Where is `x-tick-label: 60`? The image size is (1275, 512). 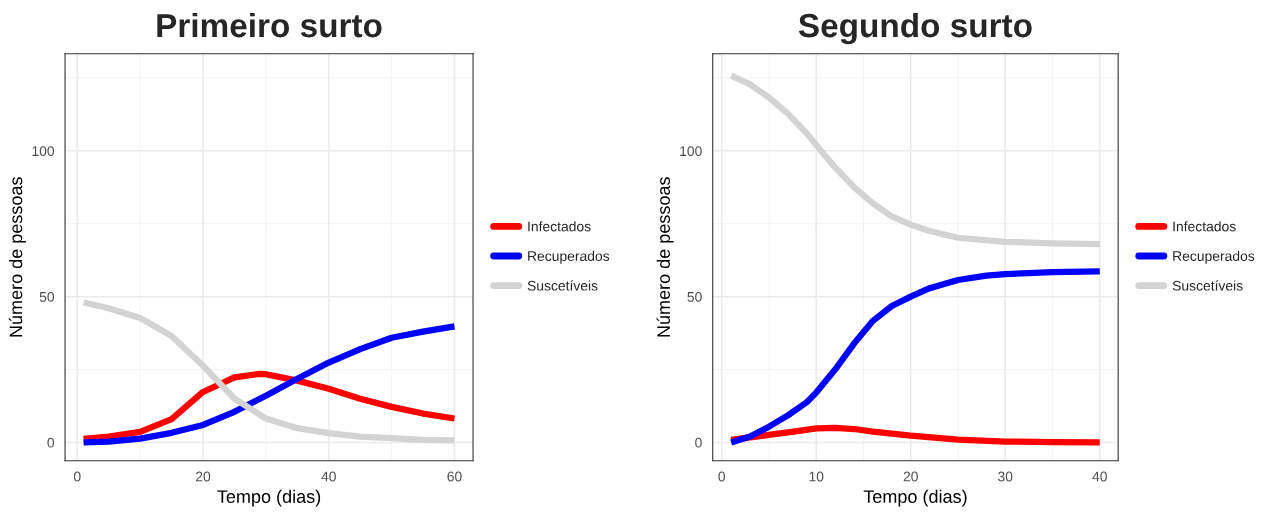 x-tick-label: 60 is located at coordinates (454, 476).